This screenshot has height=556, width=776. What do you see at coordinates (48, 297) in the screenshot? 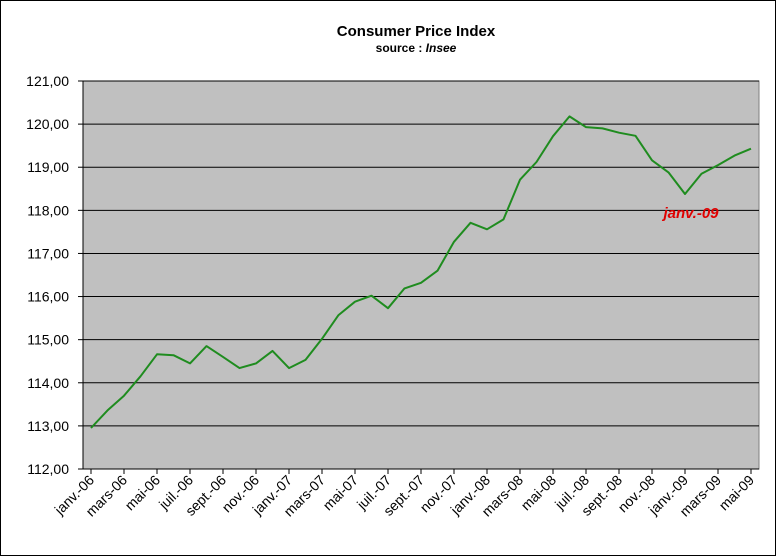
I see `y-tick-label: 116,00` at bounding box center [48, 297].